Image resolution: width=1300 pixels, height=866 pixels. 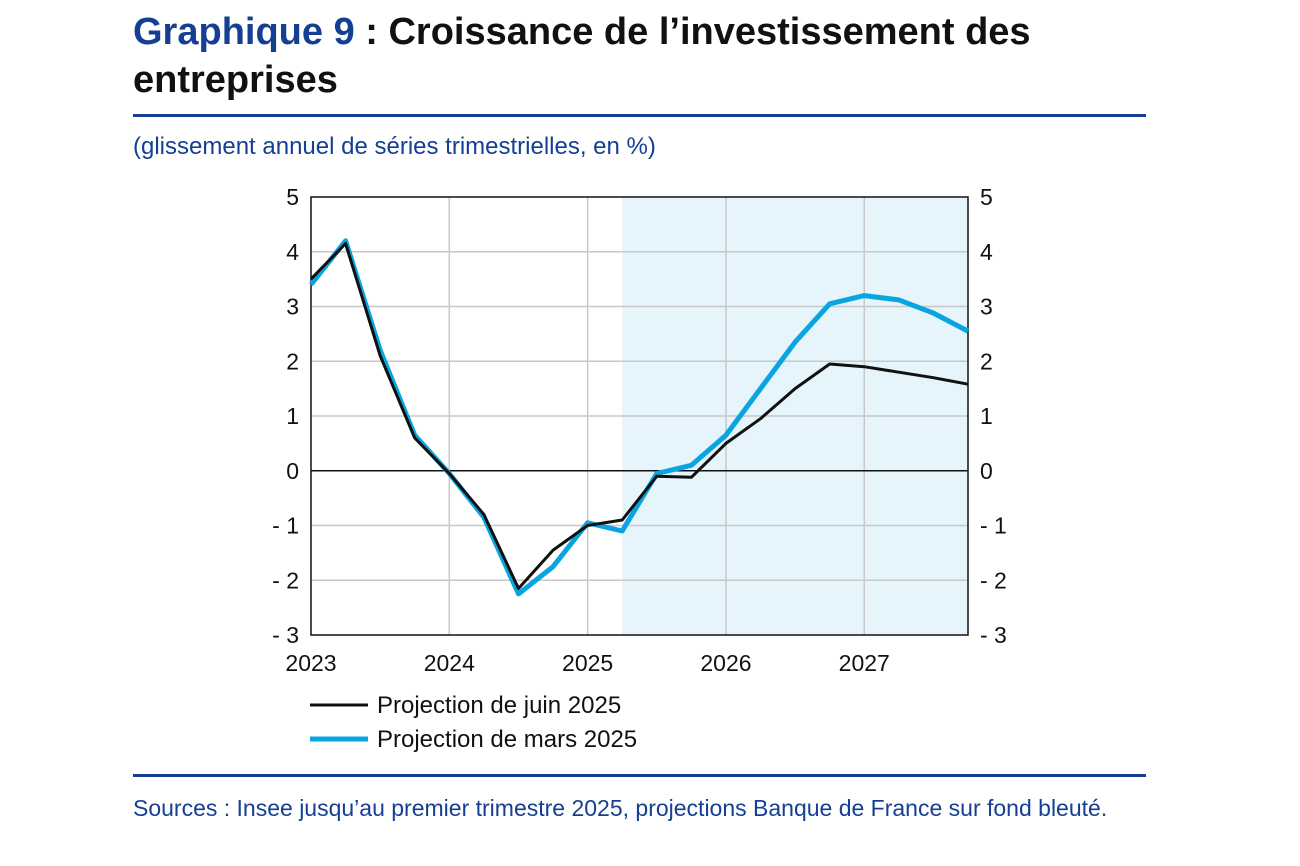 What do you see at coordinates (639, 115) in the screenshot?
I see `title-rule` at bounding box center [639, 115].